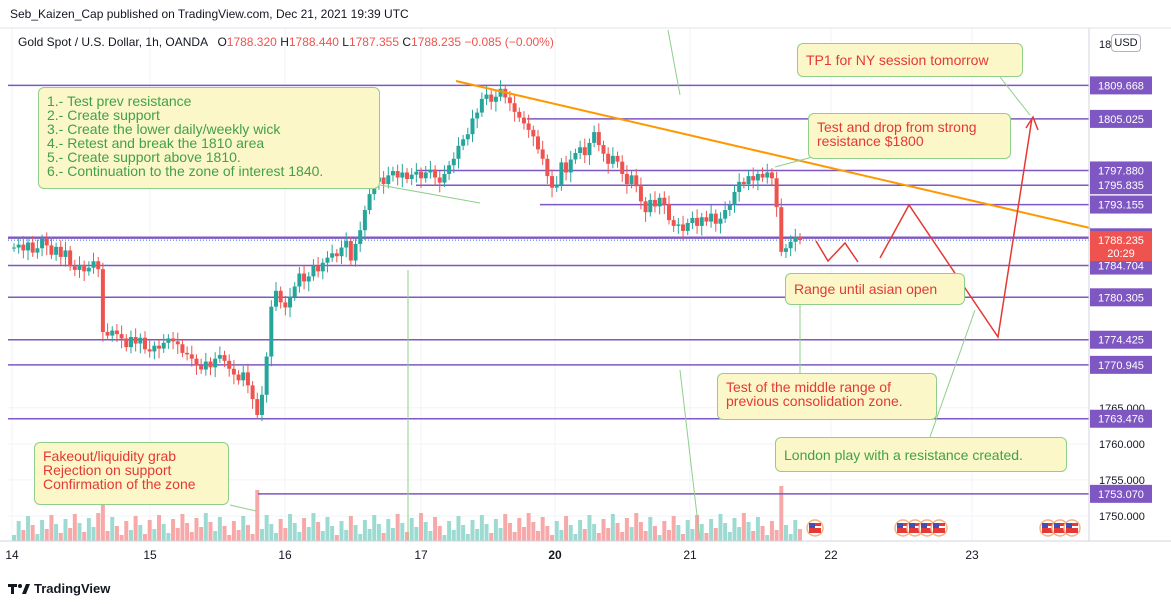 The width and height of the screenshot is (1171, 604). Describe the element at coordinates (345, 42) in the screenshot. I see `low-label: L` at that location.